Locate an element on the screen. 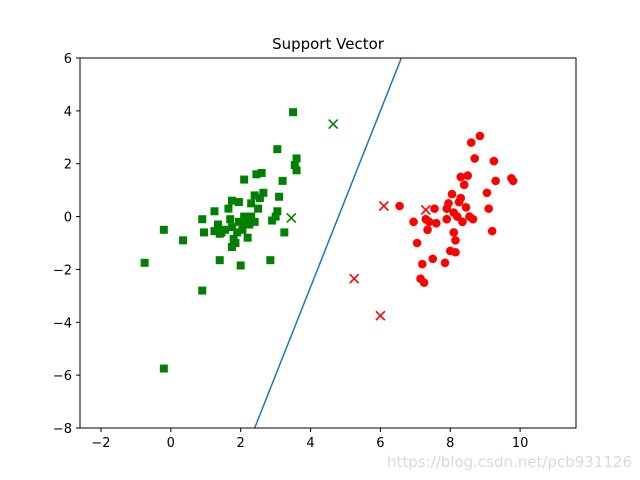  x-tick-label: 6 is located at coordinates (380, 443).